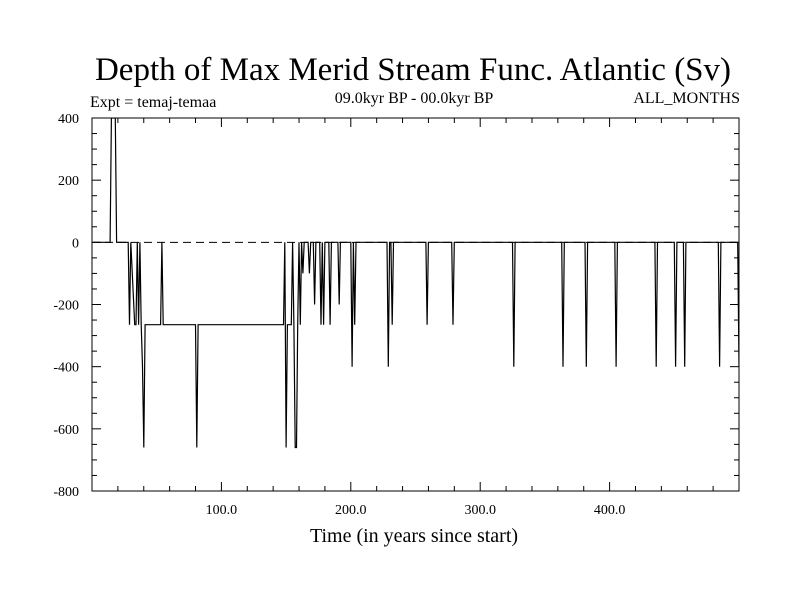 The width and height of the screenshot is (800, 600). I want to click on x-tick-label: 100.0, so click(222, 510).